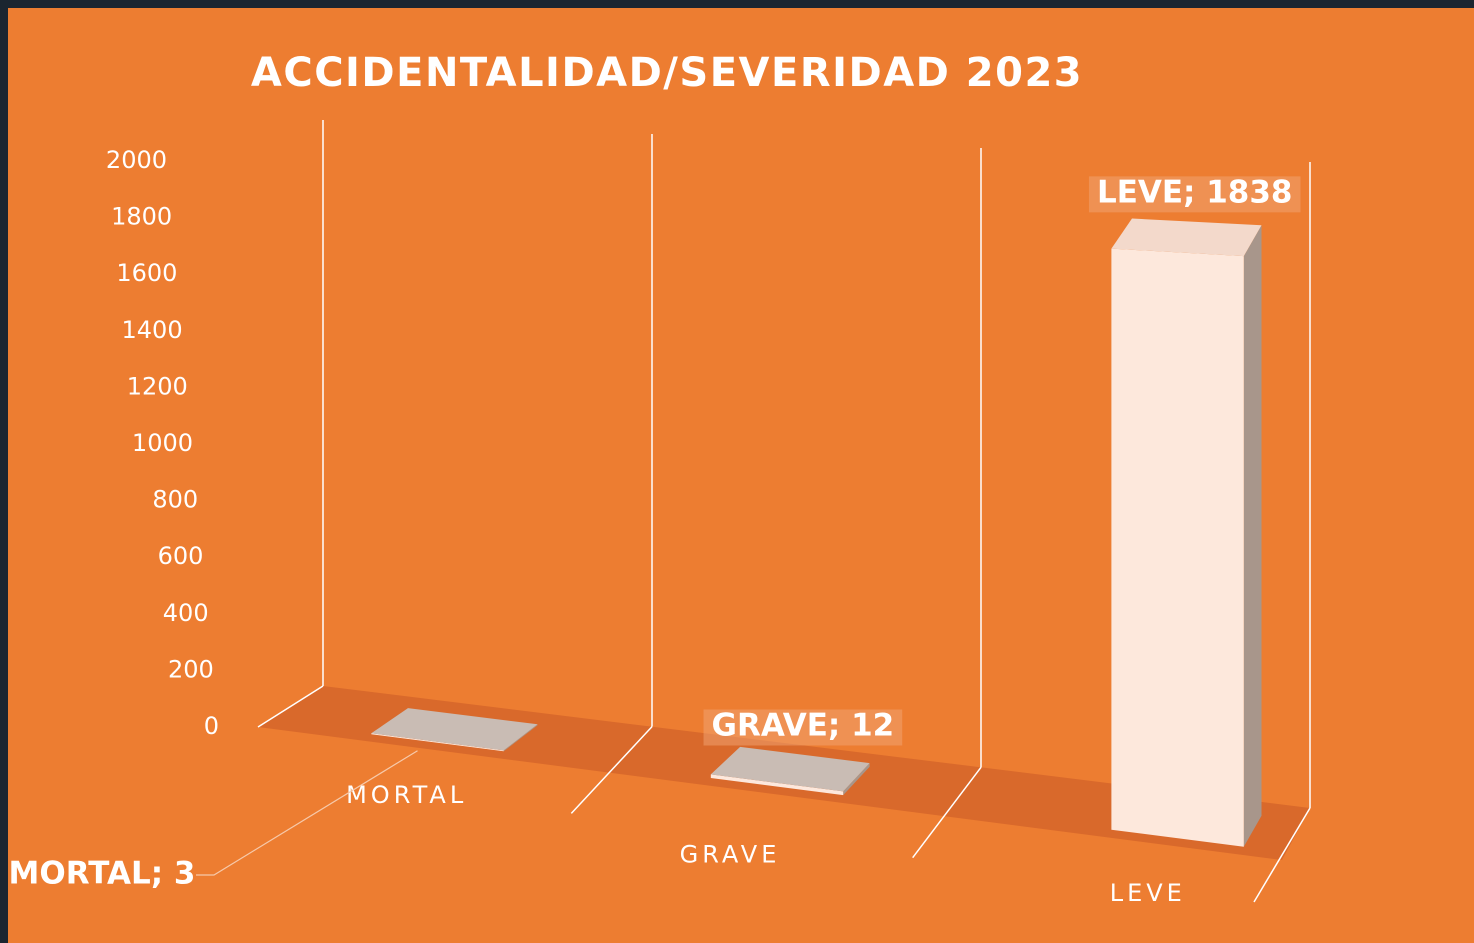 The height and width of the screenshot is (943, 1474). I want to click on y-tick-label: 0, so click(211, 726).